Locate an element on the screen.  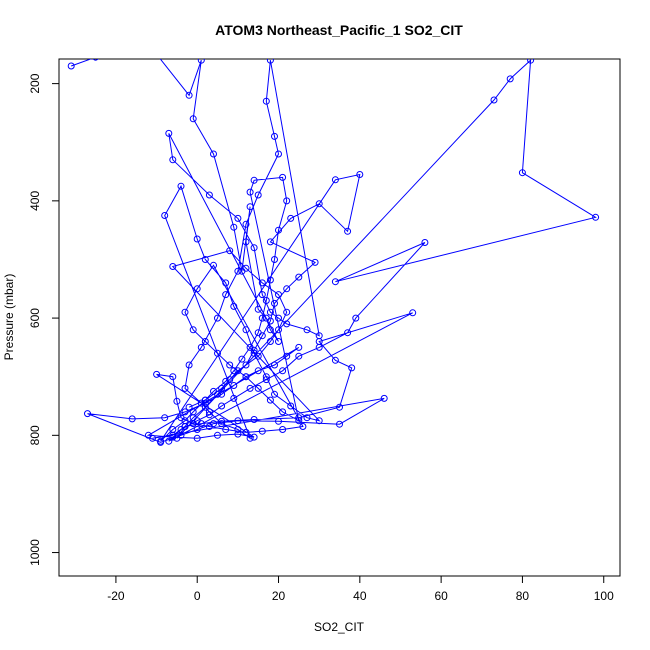
x-tick-label: 40 is located at coordinates (360, 596).